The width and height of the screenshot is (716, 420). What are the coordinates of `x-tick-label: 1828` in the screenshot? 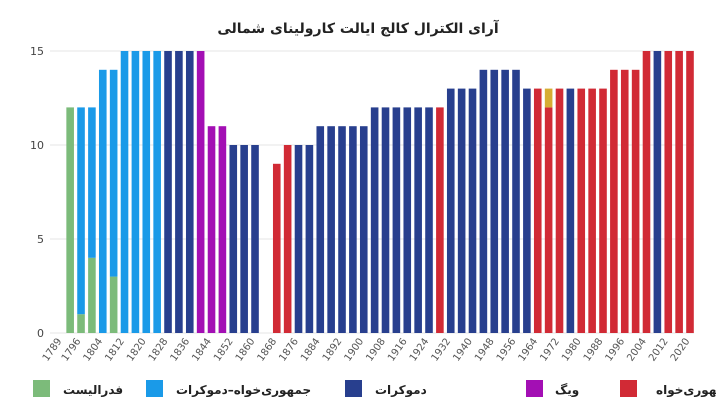 It's located at (159, 349).